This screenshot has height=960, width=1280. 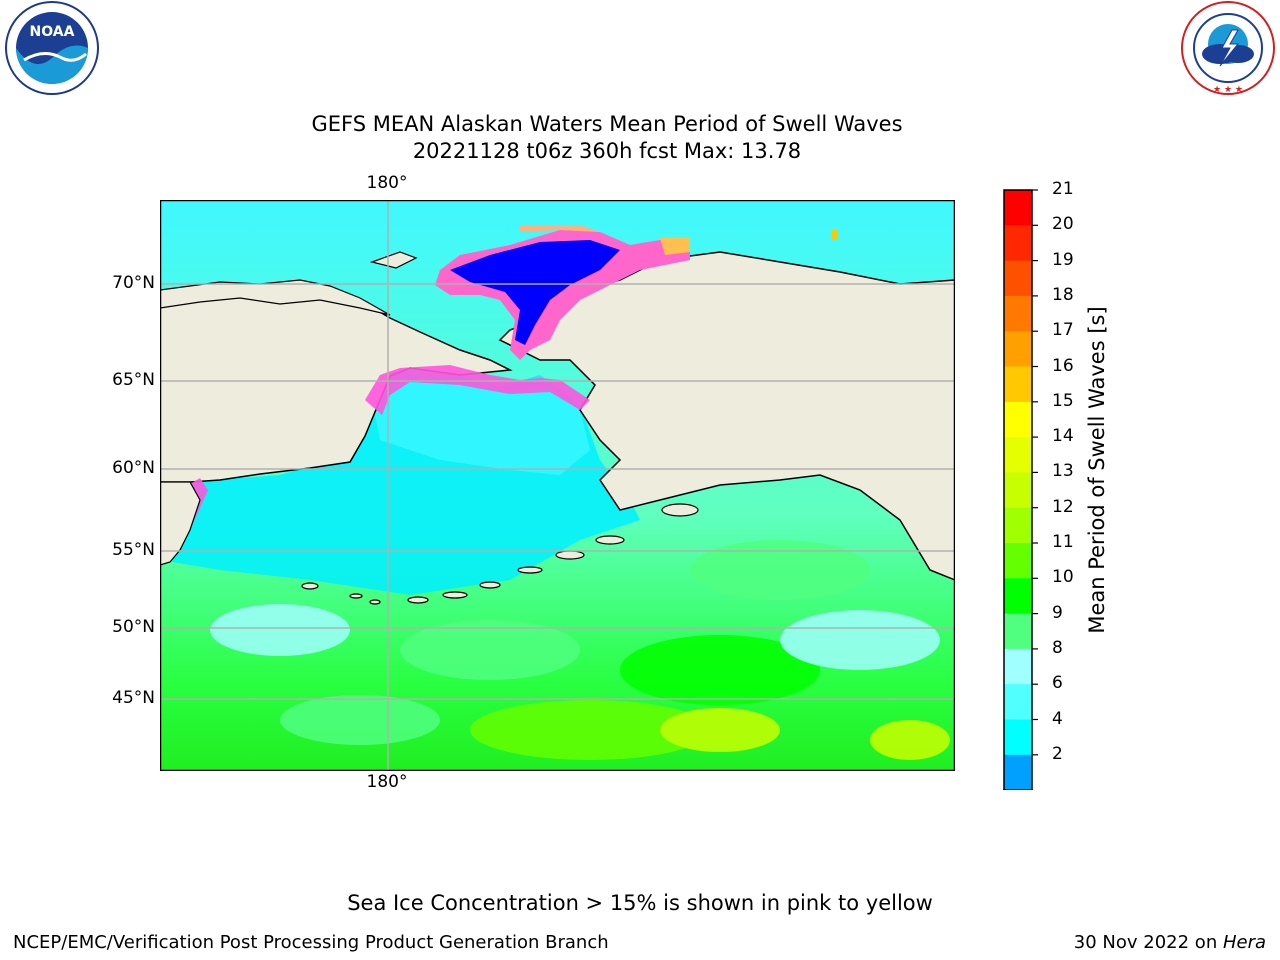 I want to click on colorbar-tick-label: 16, so click(x=1063, y=365).